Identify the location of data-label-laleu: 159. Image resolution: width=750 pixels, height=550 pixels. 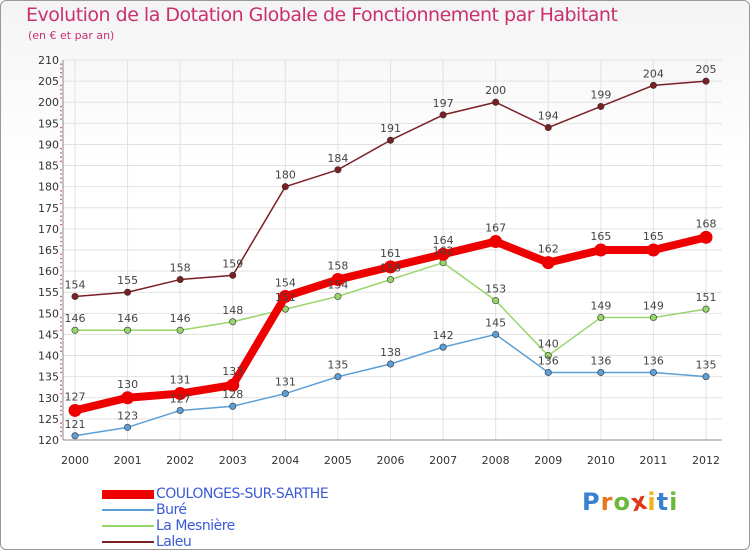
(232, 263).